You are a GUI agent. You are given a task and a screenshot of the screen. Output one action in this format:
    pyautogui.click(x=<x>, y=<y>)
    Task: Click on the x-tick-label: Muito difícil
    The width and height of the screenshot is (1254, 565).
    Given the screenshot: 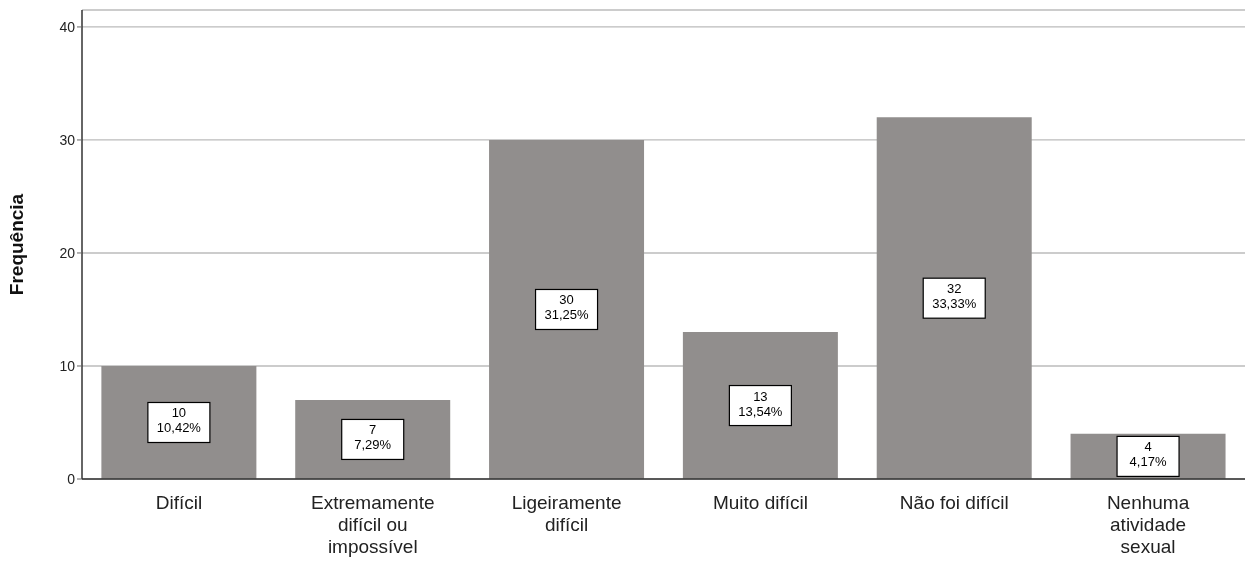 What is the action you would take?
    pyautogui.click(x=760, y=502)
    